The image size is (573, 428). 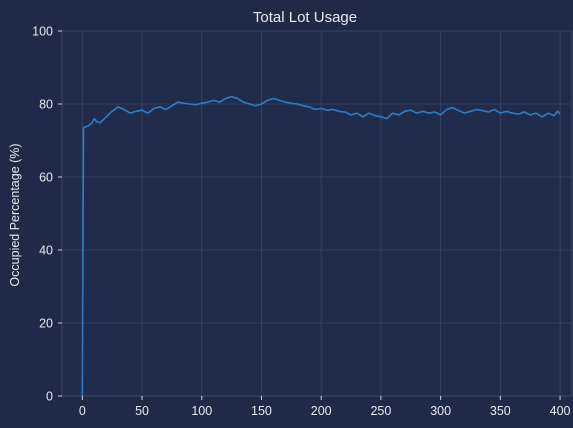 What do you see at coordinates (500, 411) in the screenshot?
I see `x-tick-label: 350` at bounding box center [500, 411].